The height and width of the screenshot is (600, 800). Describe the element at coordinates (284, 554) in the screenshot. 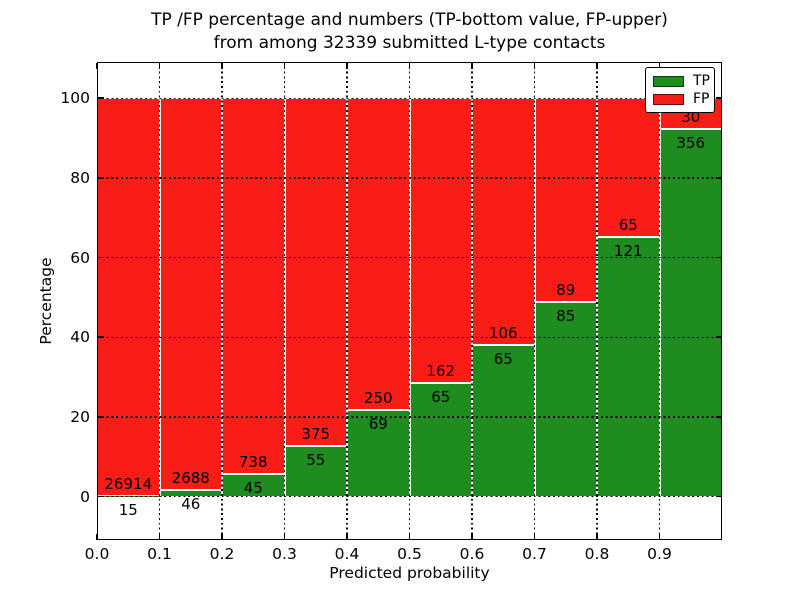

I see `x-tick-label: 0.3` at that location.